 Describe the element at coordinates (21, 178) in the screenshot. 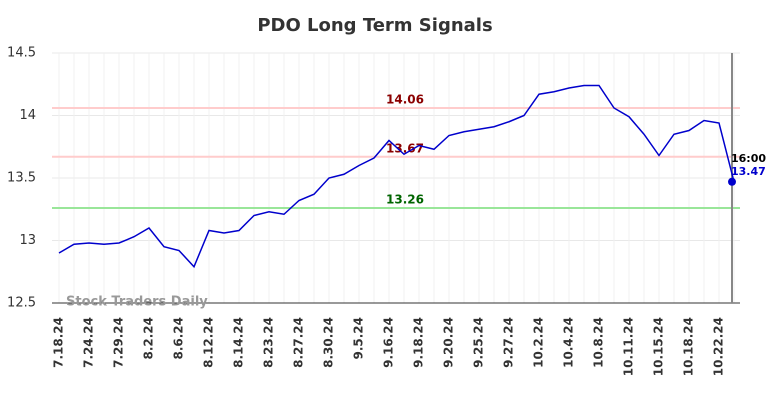

I see `y-tick-label: 13.5` at that location.